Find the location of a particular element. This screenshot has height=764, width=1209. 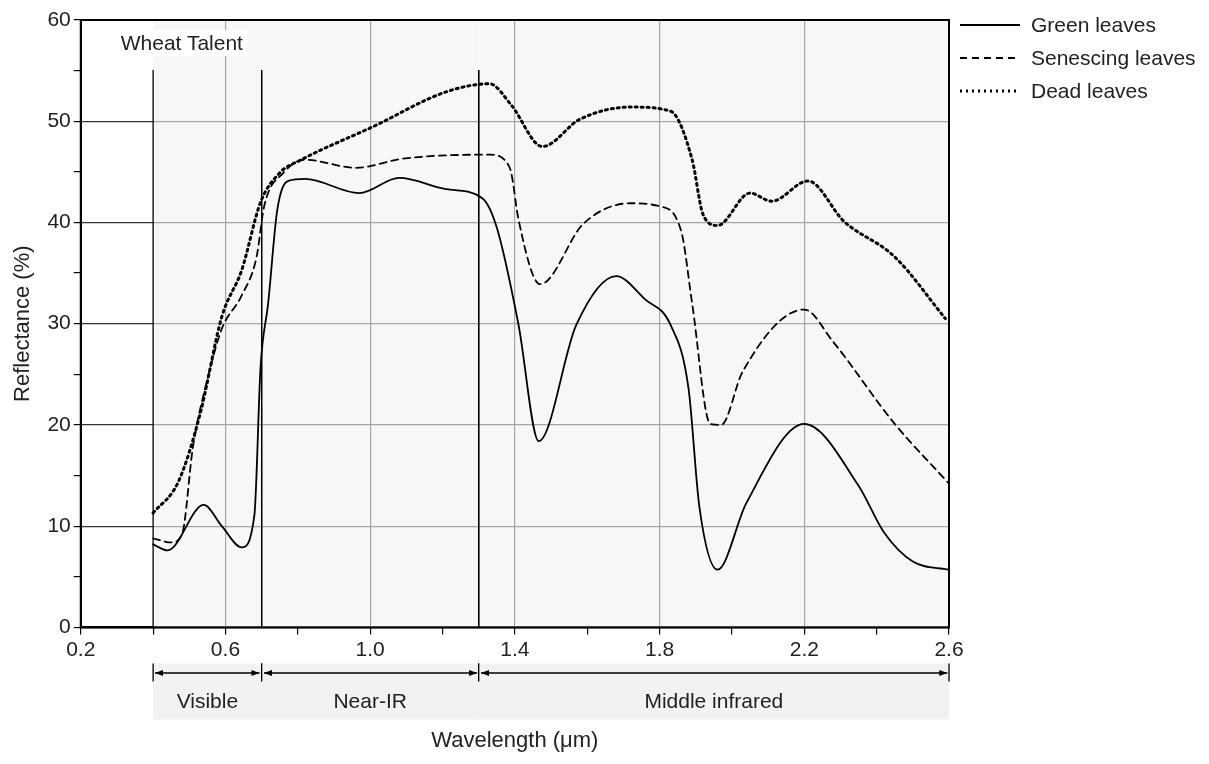

x-tick-label: 2.6 is located at coordinates (949, 648).